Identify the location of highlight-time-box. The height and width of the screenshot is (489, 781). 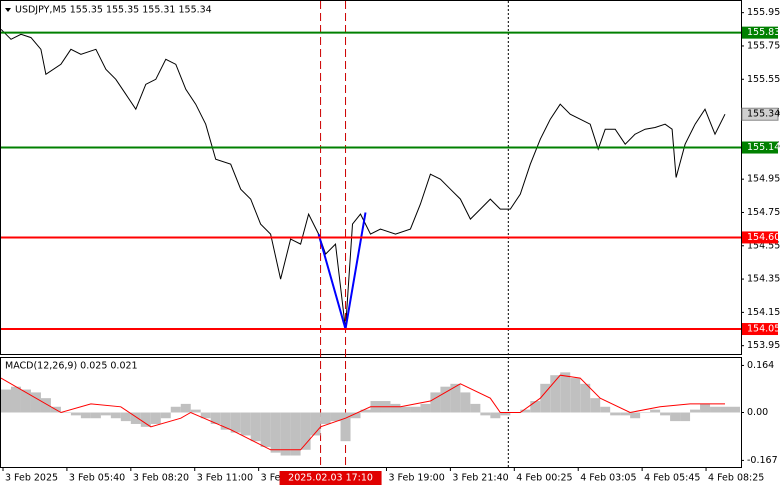
(330, 478).